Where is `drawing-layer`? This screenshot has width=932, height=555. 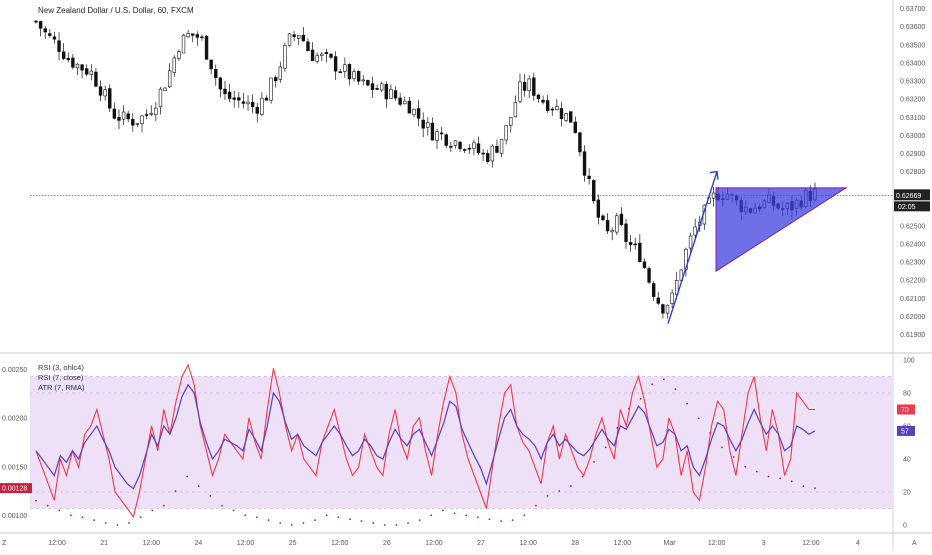
drawing-layer is located at coordinates (757, 247).